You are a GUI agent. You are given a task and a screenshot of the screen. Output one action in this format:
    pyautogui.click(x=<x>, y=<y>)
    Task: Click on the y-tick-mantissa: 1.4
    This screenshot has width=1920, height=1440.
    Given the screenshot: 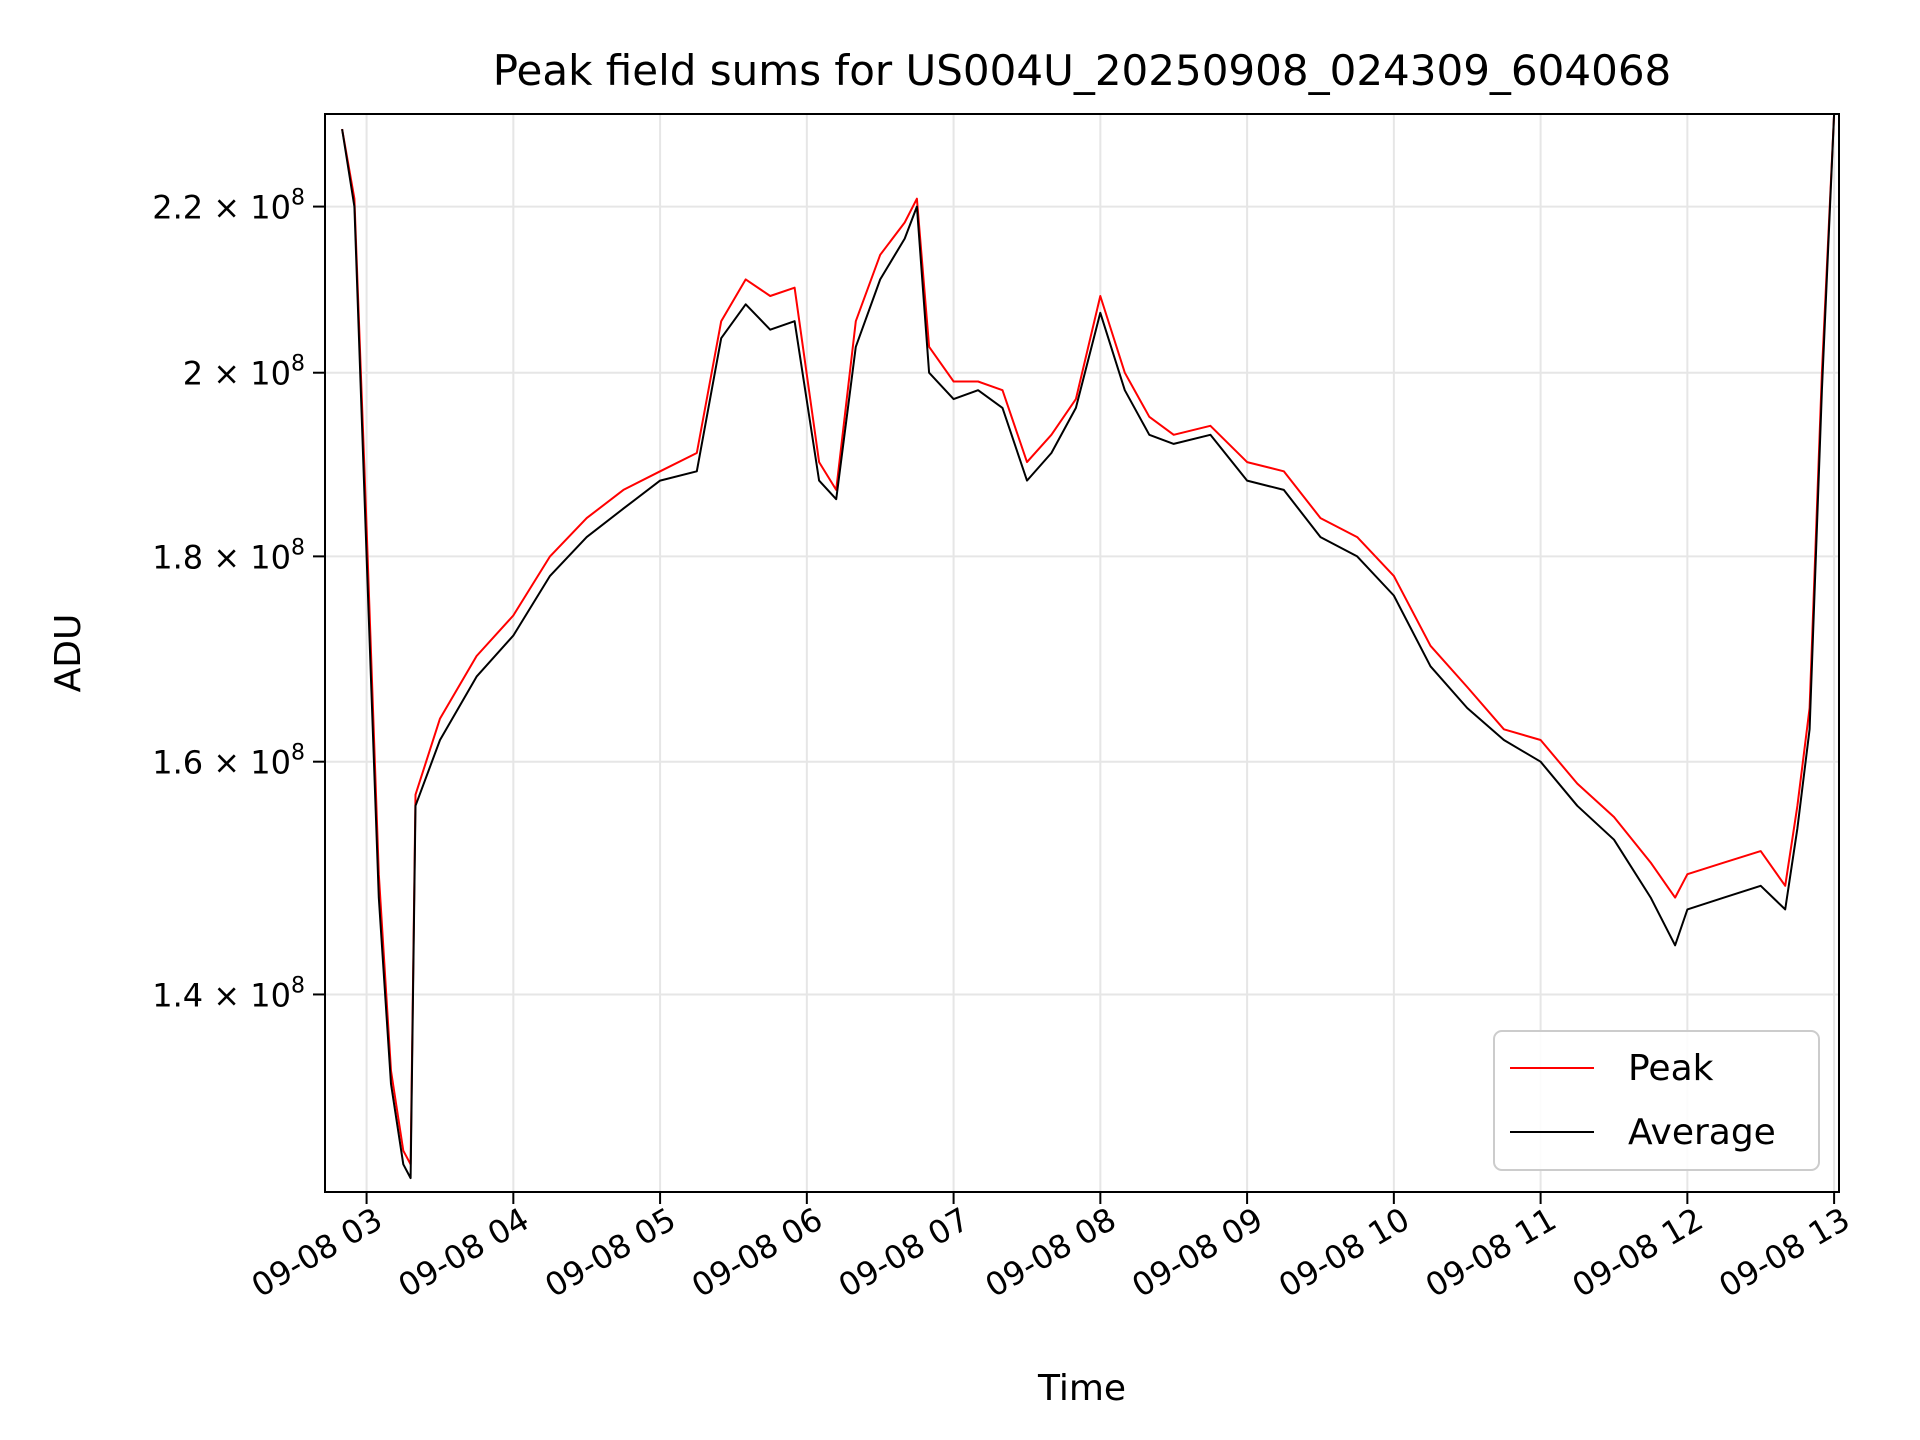 What is the action you would take?
    pyautogui.click(x=177, y=995)
    